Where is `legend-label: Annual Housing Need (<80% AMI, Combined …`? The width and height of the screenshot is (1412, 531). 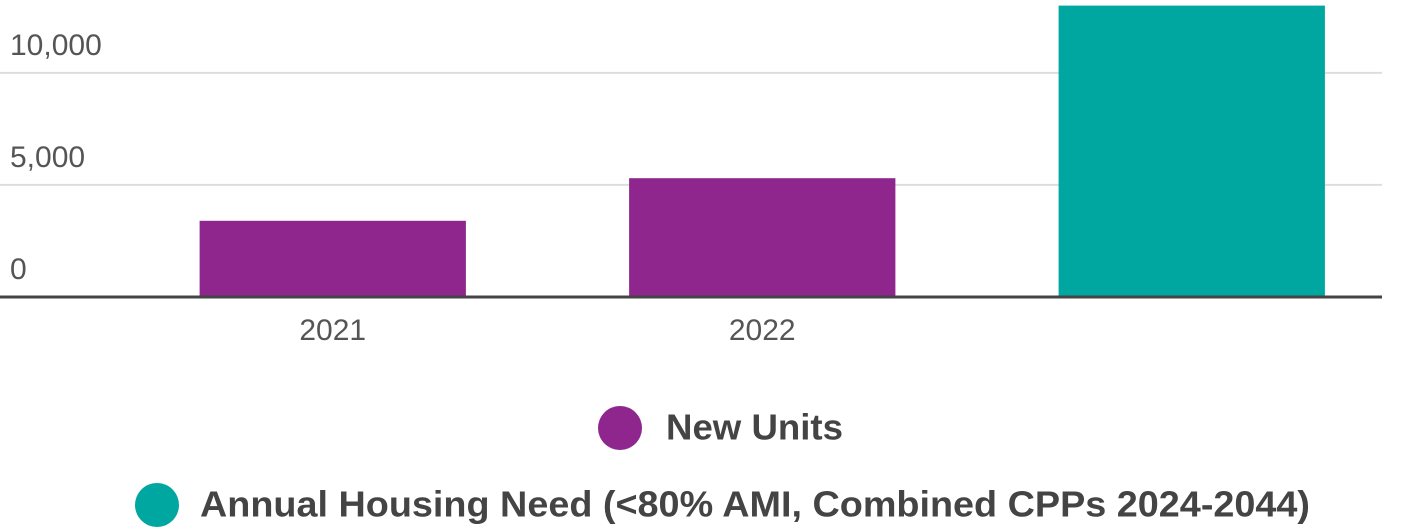
legend-label: Annual Housing Need (<80% AMI, Combined … is located at coordinates (755, 504).